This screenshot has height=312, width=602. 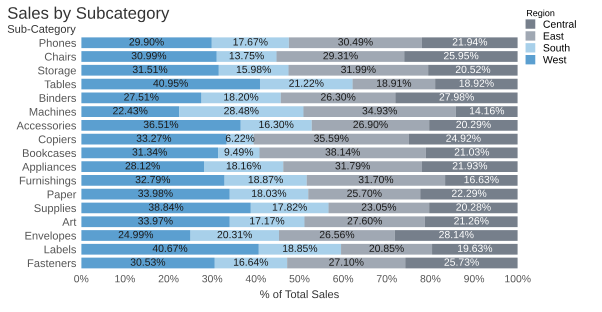 I want to click on y-tick-label: Appliances, so click(x=49, y=167).